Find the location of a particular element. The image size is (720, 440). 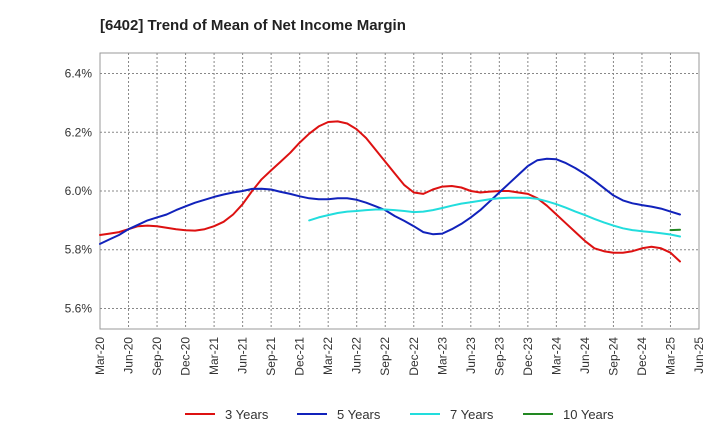

x-tick-label: Jun-24 is located at coordinates (585, 355).